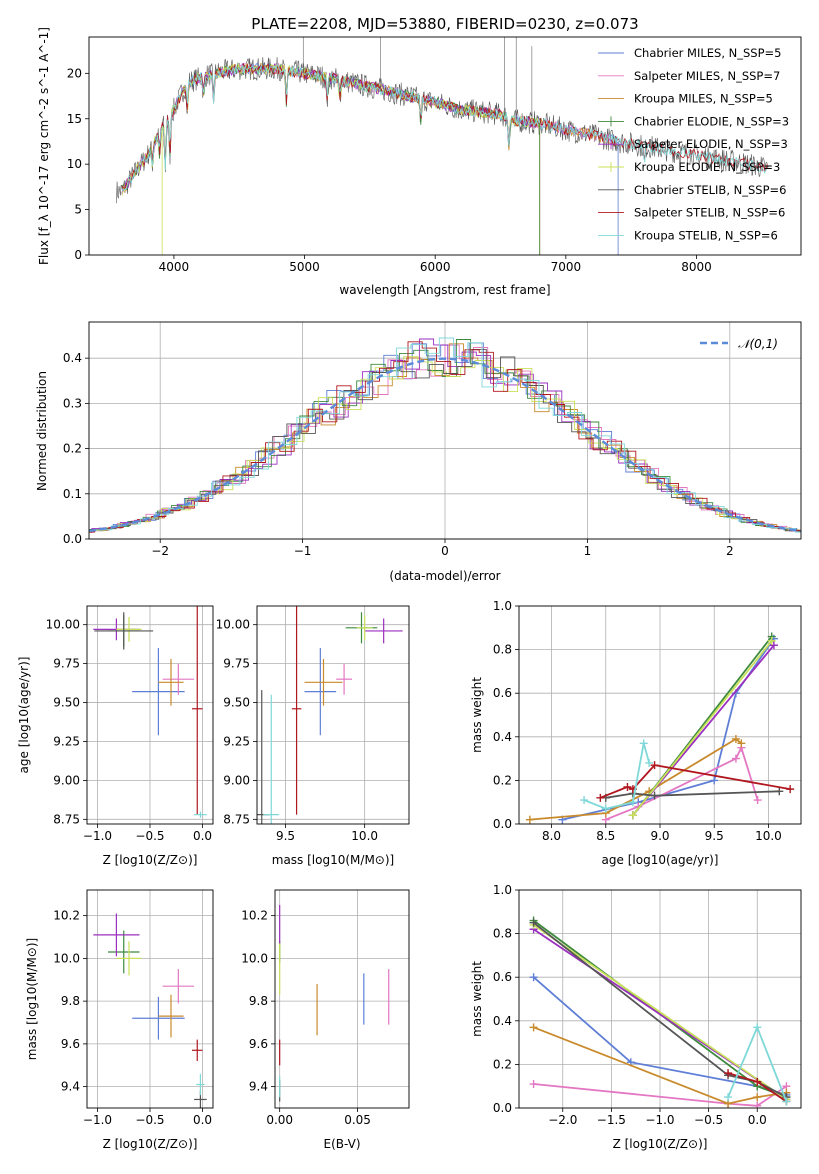 The image size is (819, 1174). I want to click on y-tick-label: 0, so click(78, 255).